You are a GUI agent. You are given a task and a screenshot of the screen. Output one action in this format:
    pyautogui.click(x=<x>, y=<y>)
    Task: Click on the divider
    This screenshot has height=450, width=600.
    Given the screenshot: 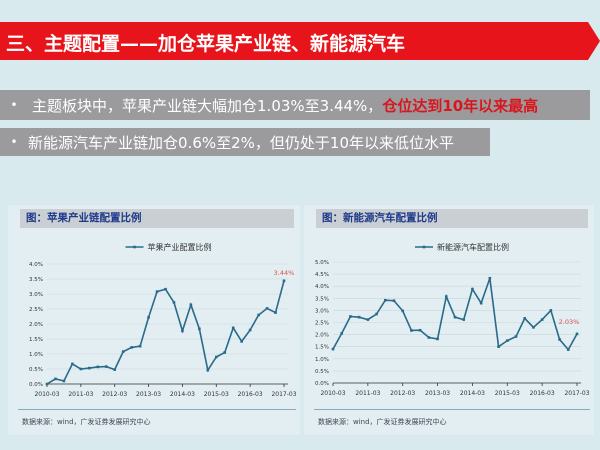 What is the action you would take?
    pyautogui.click(x=452, y=409)
    